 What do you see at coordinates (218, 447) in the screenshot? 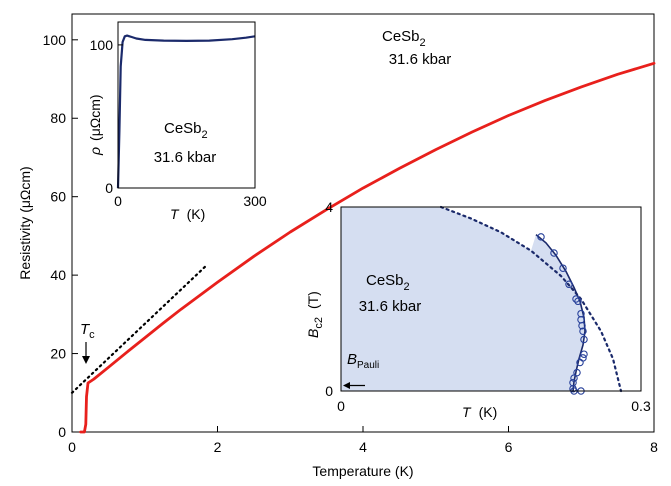
I see `x-tick-label: 2` at bounding box center [218, 447].